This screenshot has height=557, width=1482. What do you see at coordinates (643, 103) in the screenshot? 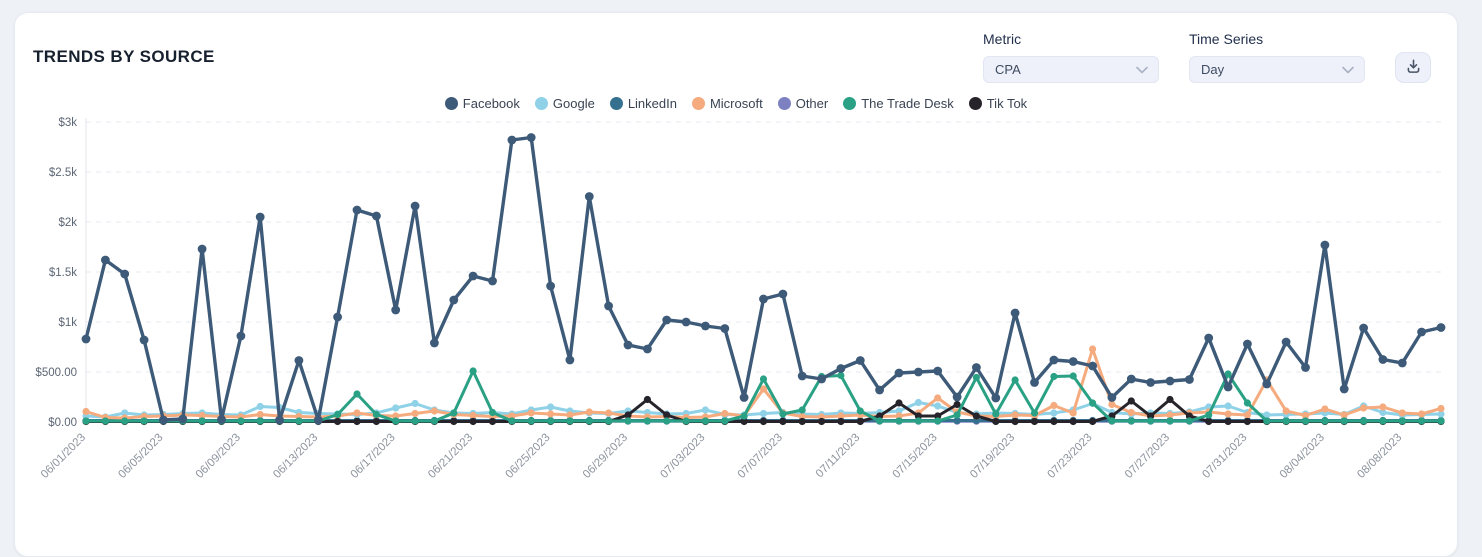
I see `legend-item-linkedin: LinkedIn` at bounding box center [643, 103].